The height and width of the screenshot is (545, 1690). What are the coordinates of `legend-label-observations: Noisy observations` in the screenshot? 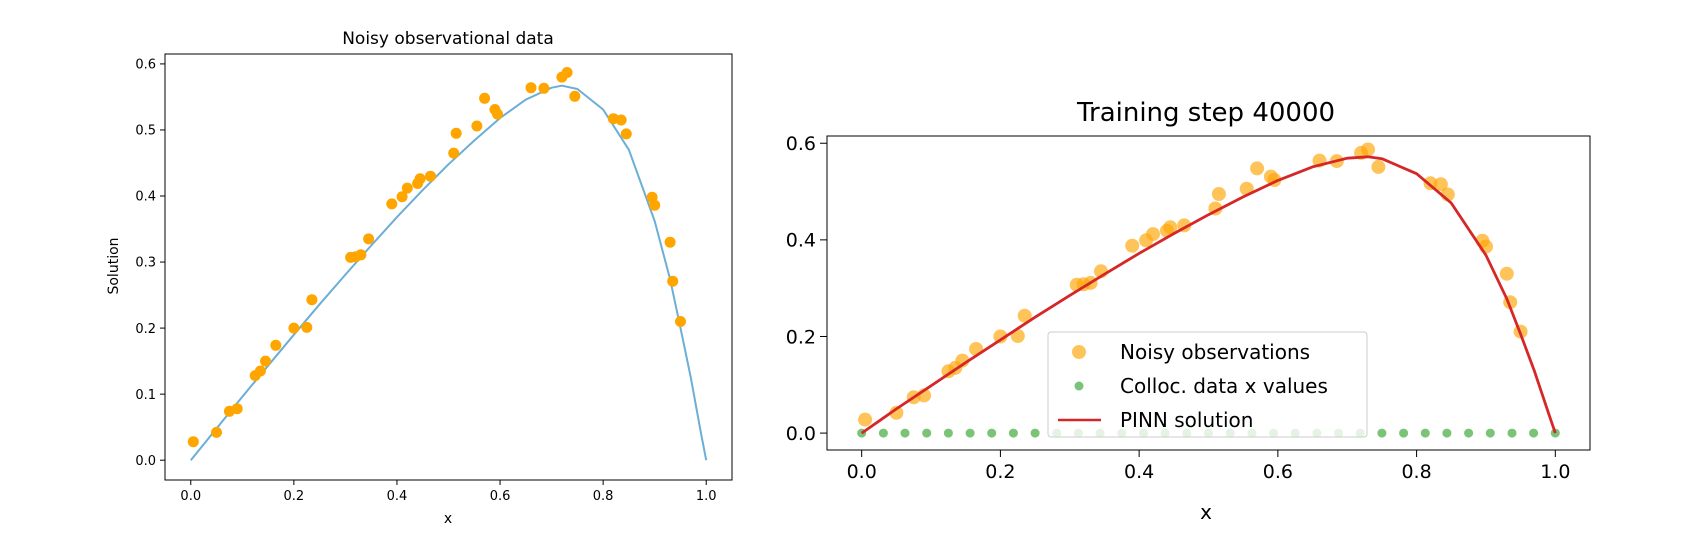 It's located at (1215, 352).